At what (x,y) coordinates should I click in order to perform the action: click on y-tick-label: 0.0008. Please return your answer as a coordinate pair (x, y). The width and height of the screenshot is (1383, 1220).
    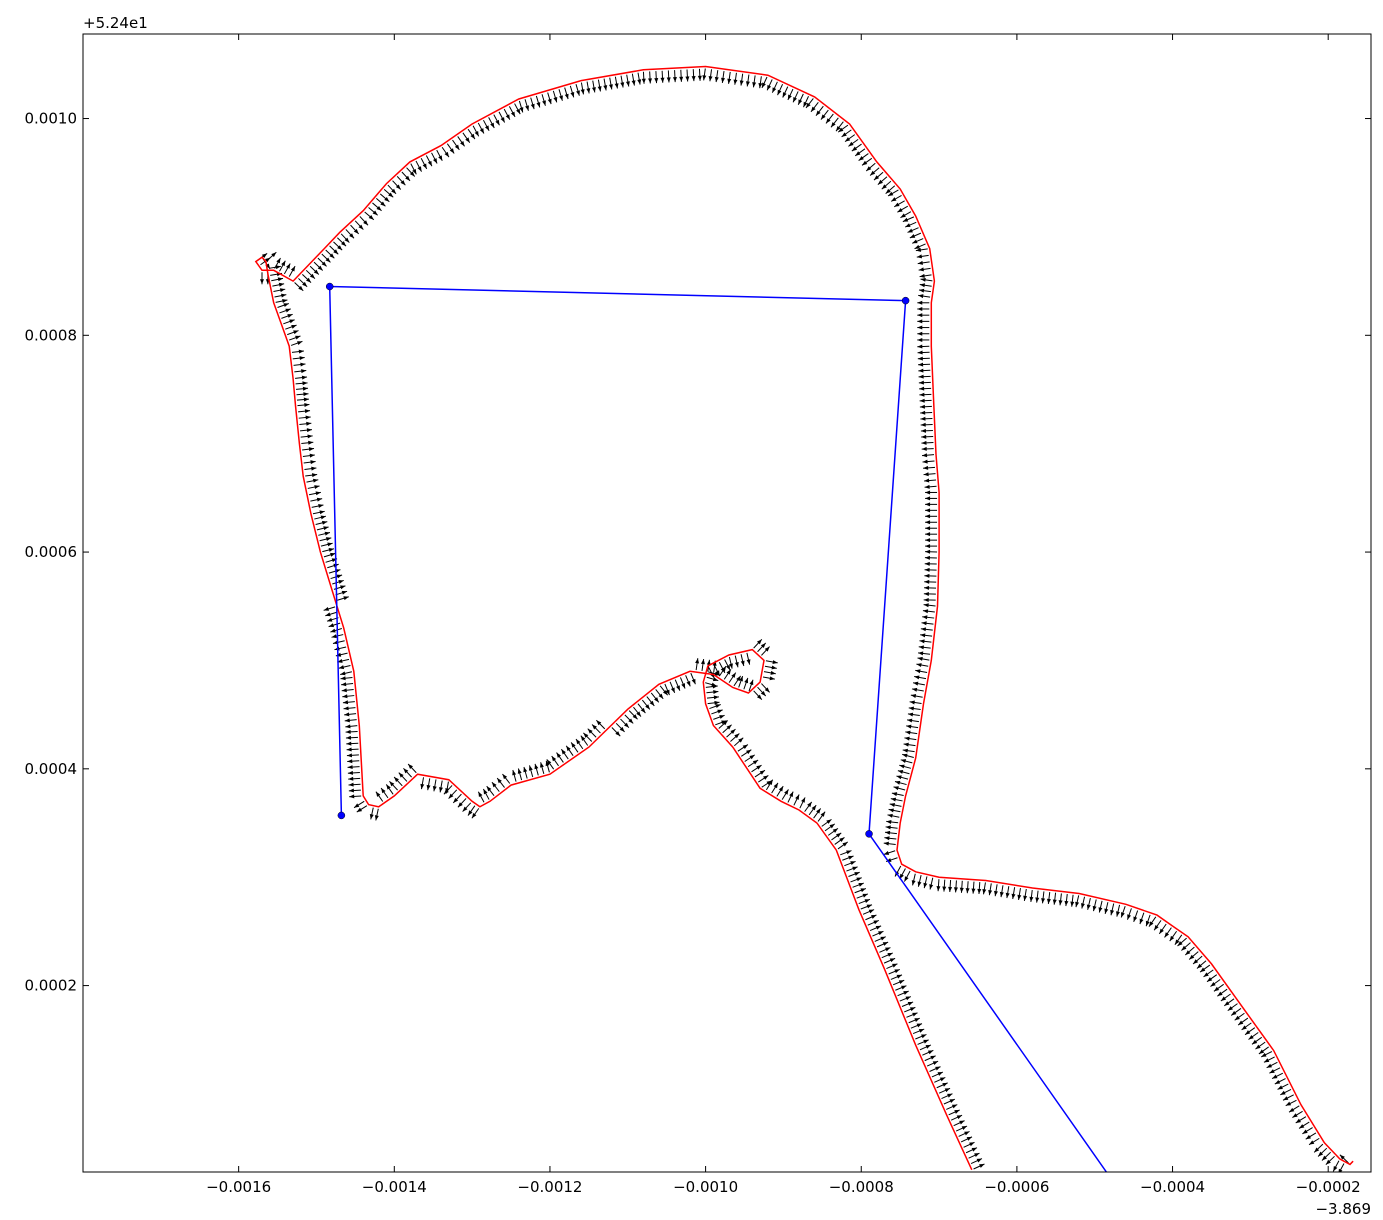
    Looking at the image, I should click on (51, 335).